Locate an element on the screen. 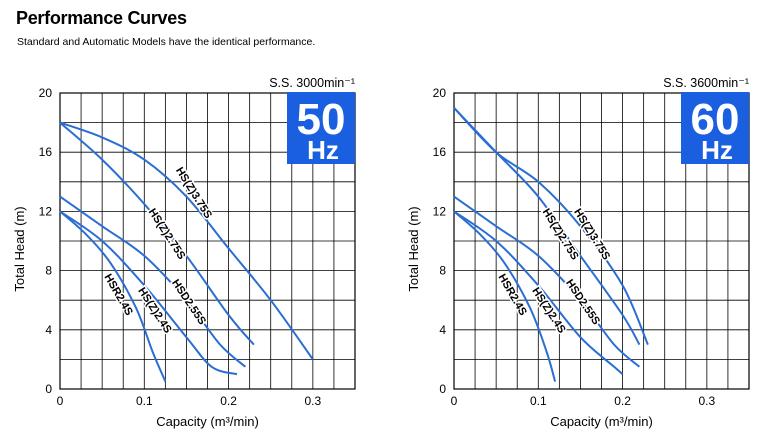 The width and height of the screenshot is (762, 443). speed-label: S.S. 3600min⁻¹ is located at coordinates (706, 83).